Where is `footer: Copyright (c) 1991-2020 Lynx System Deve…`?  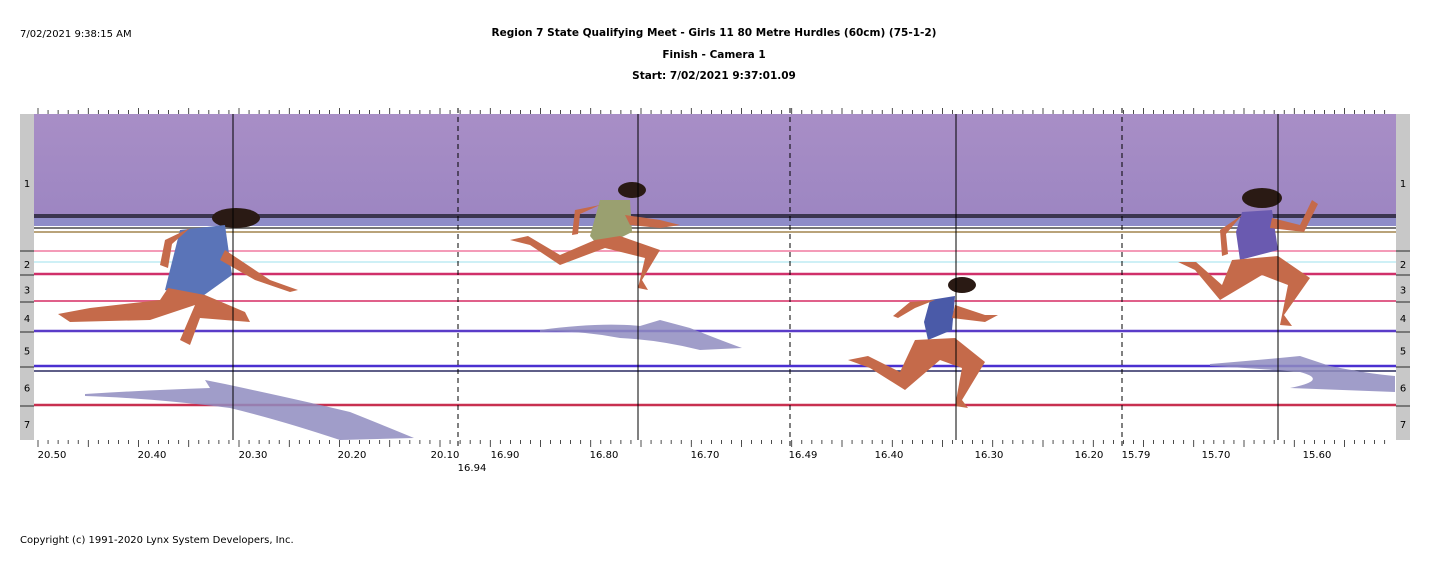 footer: Copyright (c) 1991-2020 Lynx System Deve… is located at coordinates (157, 540).